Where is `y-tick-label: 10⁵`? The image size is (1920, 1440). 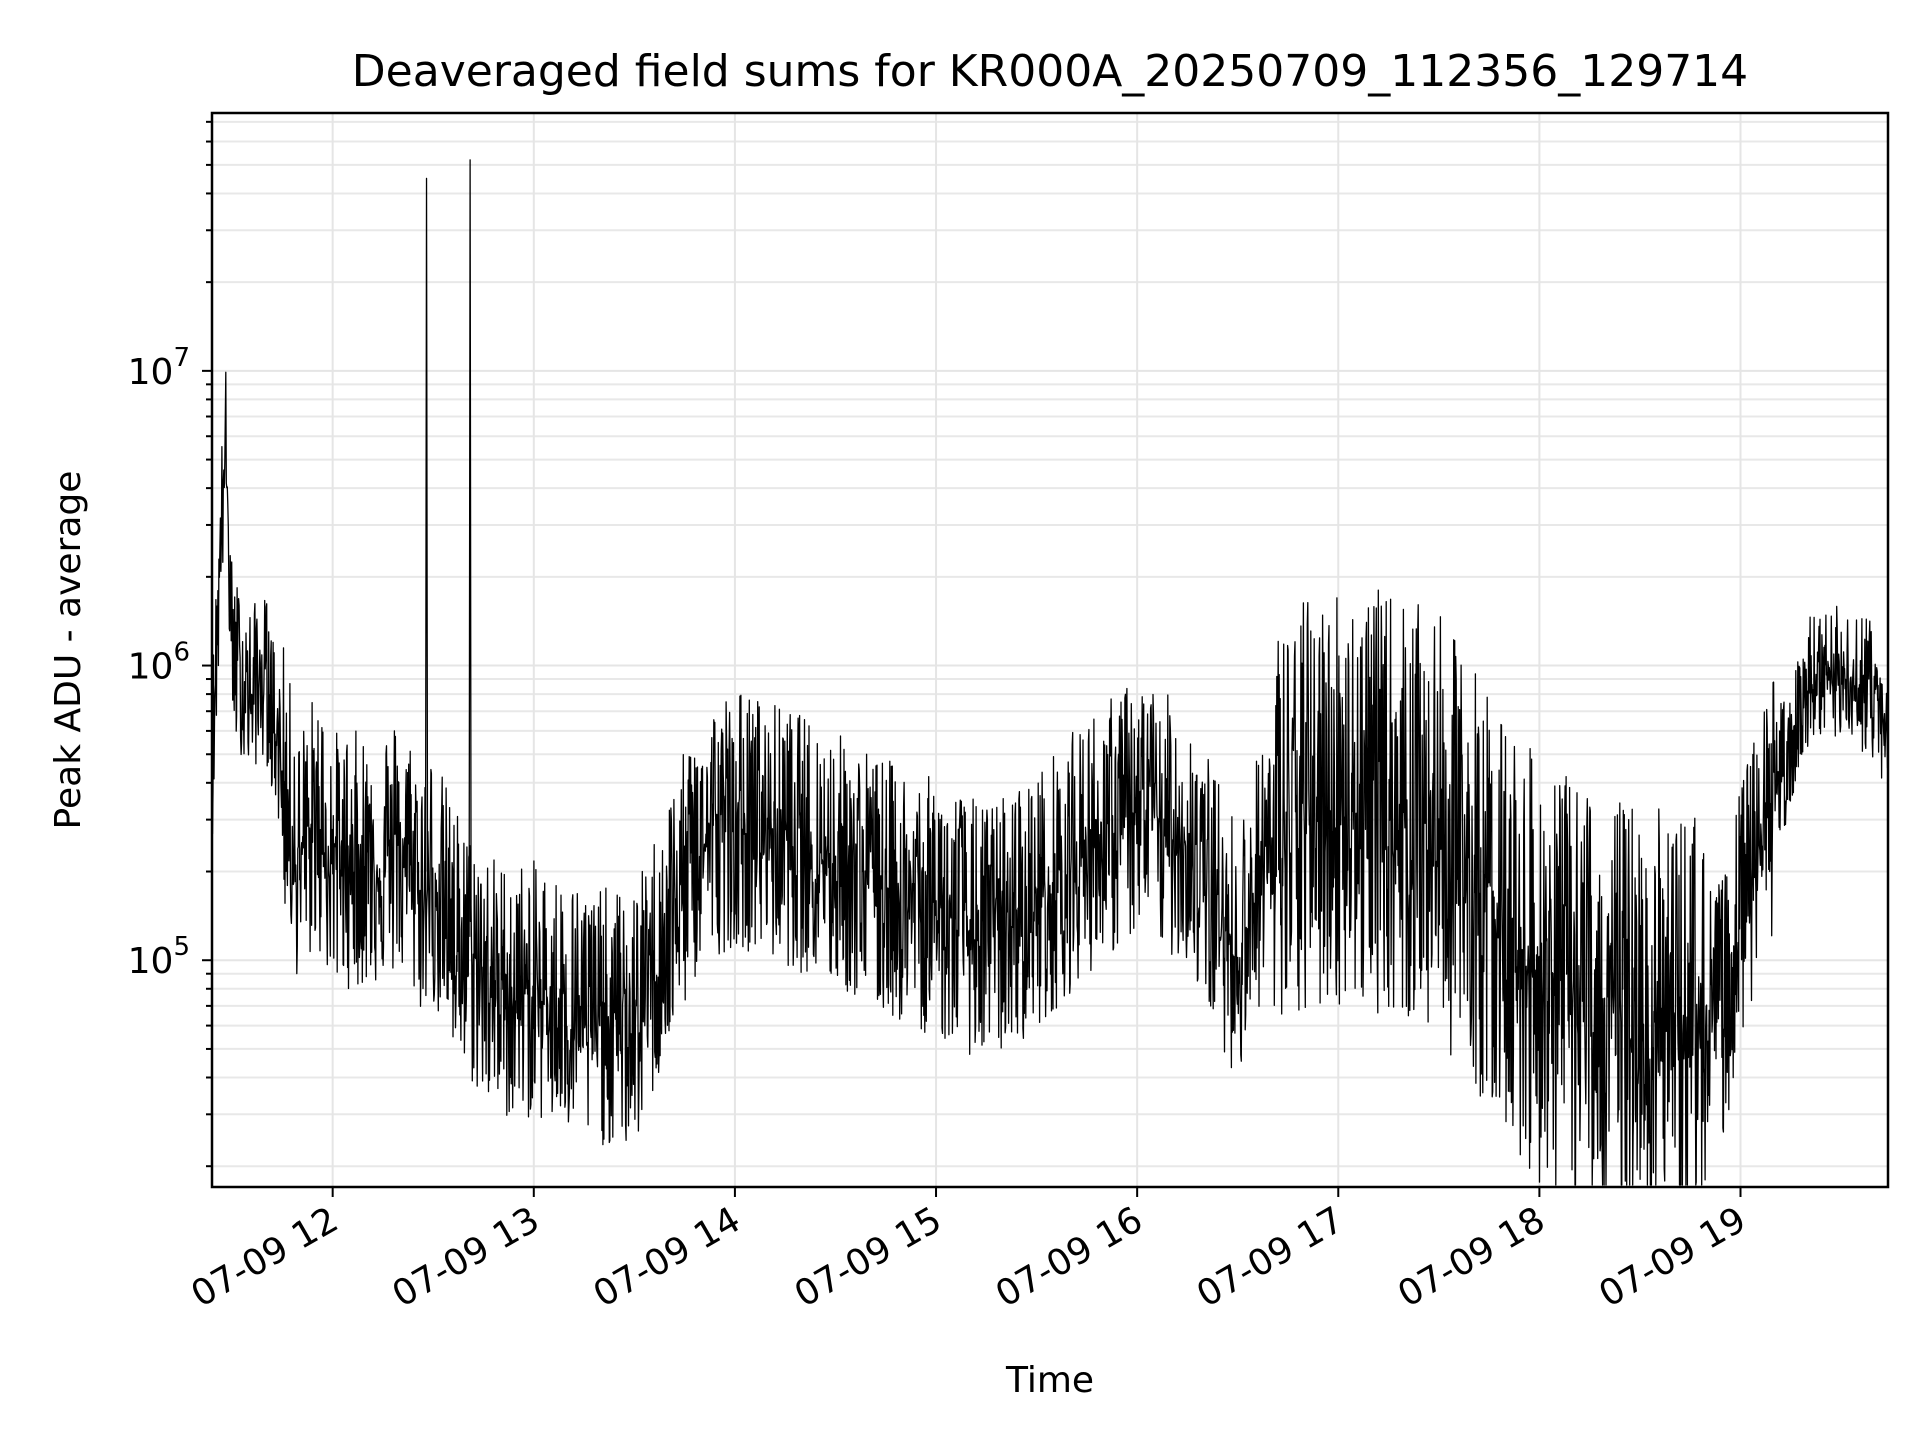 y-tick-label: 10⁵ is located at coordinates (159, 957).